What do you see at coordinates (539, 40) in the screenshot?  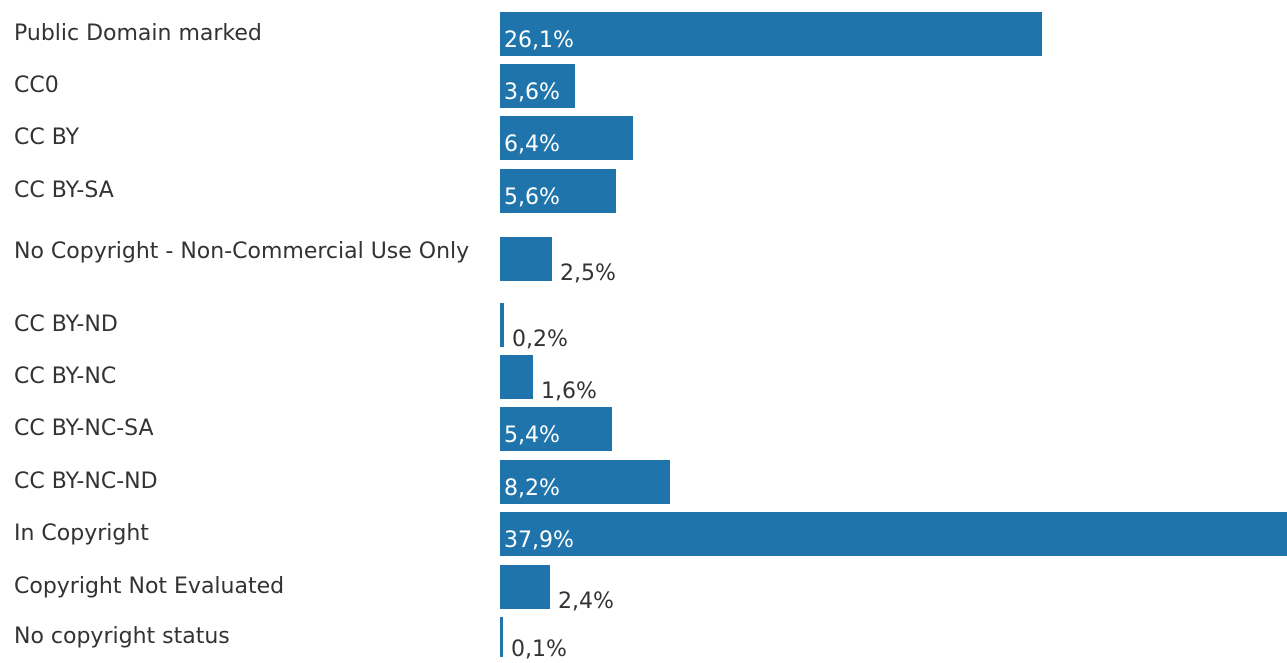 I see `value-label: 26,1%` at bounding box center [539, 40].